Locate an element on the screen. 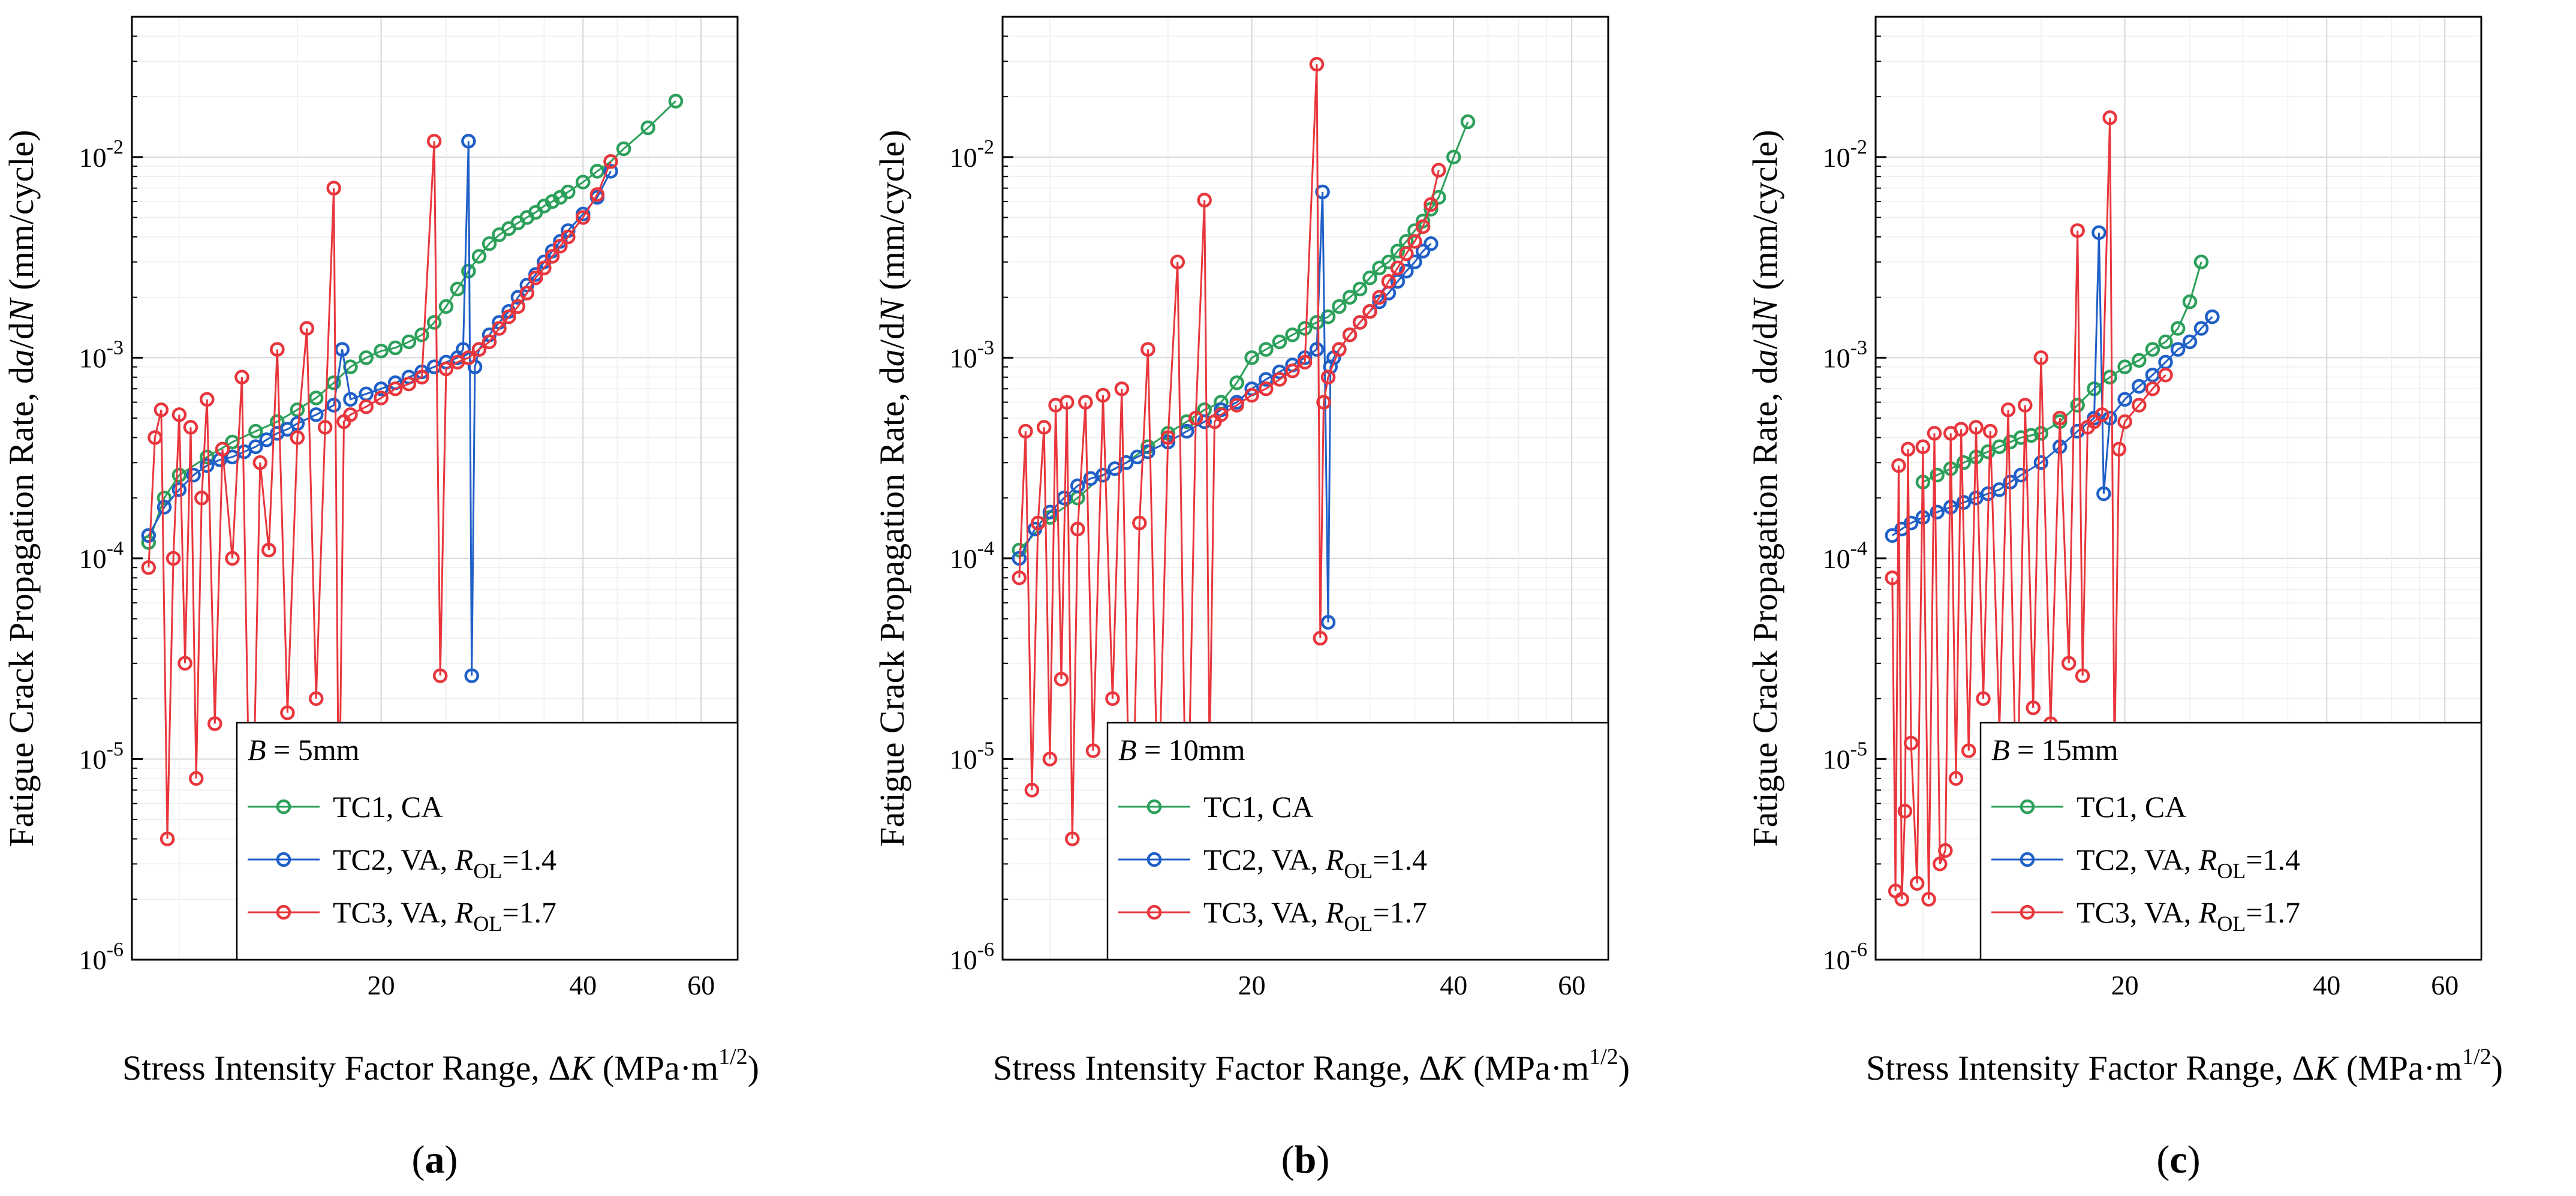  x-tick-label: 20 is located at coordinates (2125, 985).